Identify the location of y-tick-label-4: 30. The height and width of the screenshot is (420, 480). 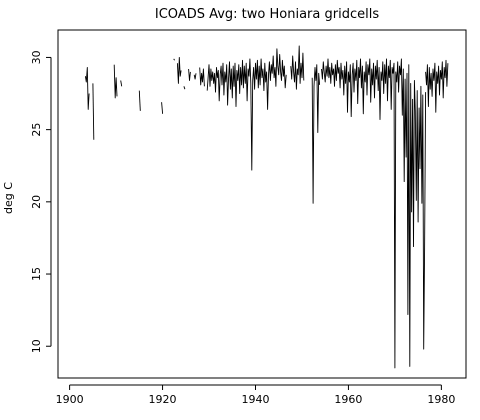
(36, 57).